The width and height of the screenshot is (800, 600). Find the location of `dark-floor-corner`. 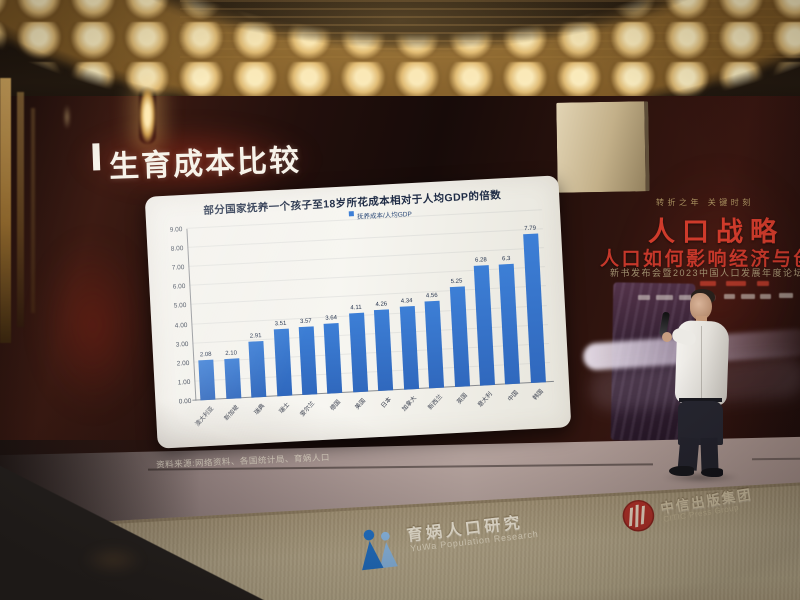

dark-floor-corner is located at coordinates (132, 532).